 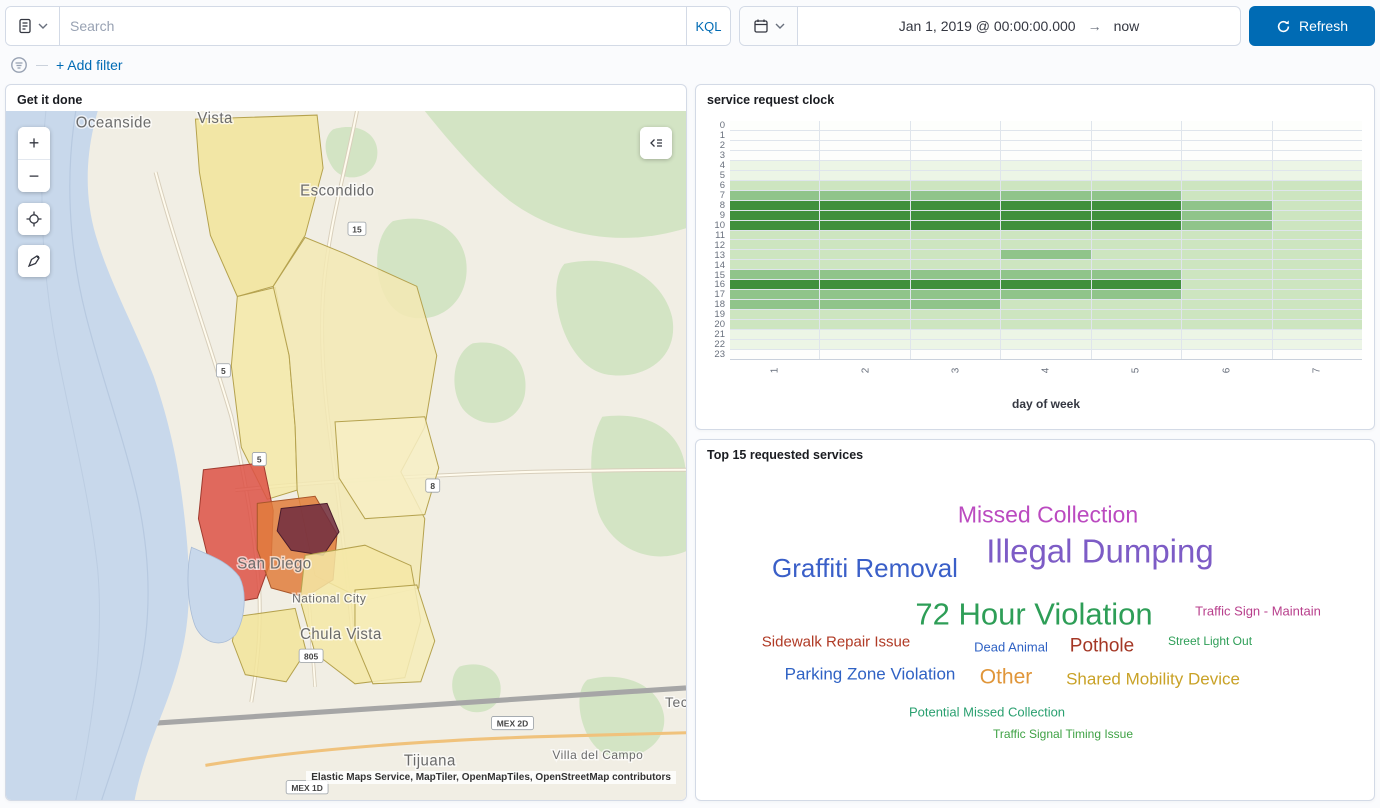 I want to click on kql-syntax-button: KQL, so click(x=708, y=26).